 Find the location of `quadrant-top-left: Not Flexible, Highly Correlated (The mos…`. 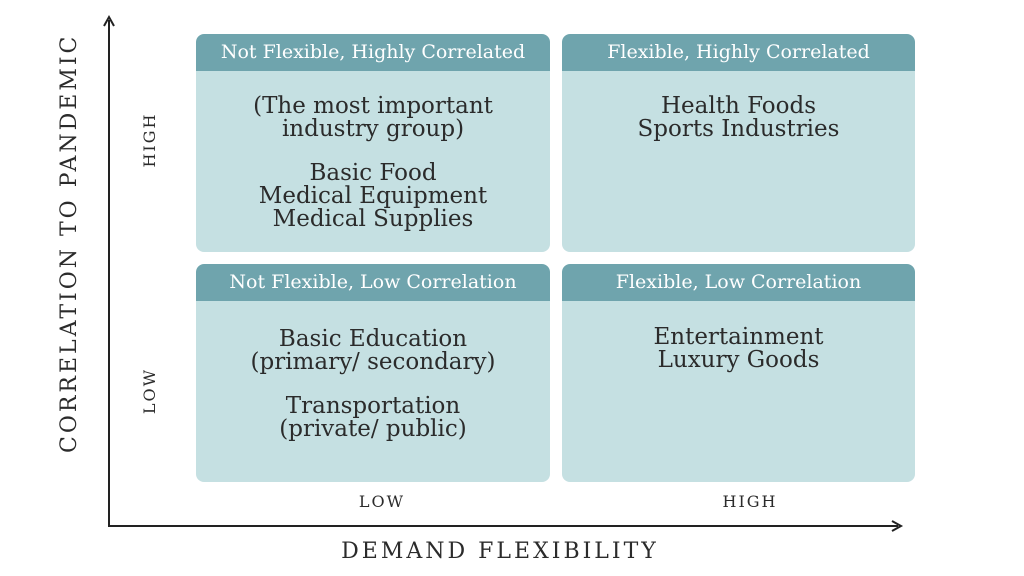

quadrant-top-left: Not Flexible, Highly Correlated (The mos… is located at coordinates (373, 143).